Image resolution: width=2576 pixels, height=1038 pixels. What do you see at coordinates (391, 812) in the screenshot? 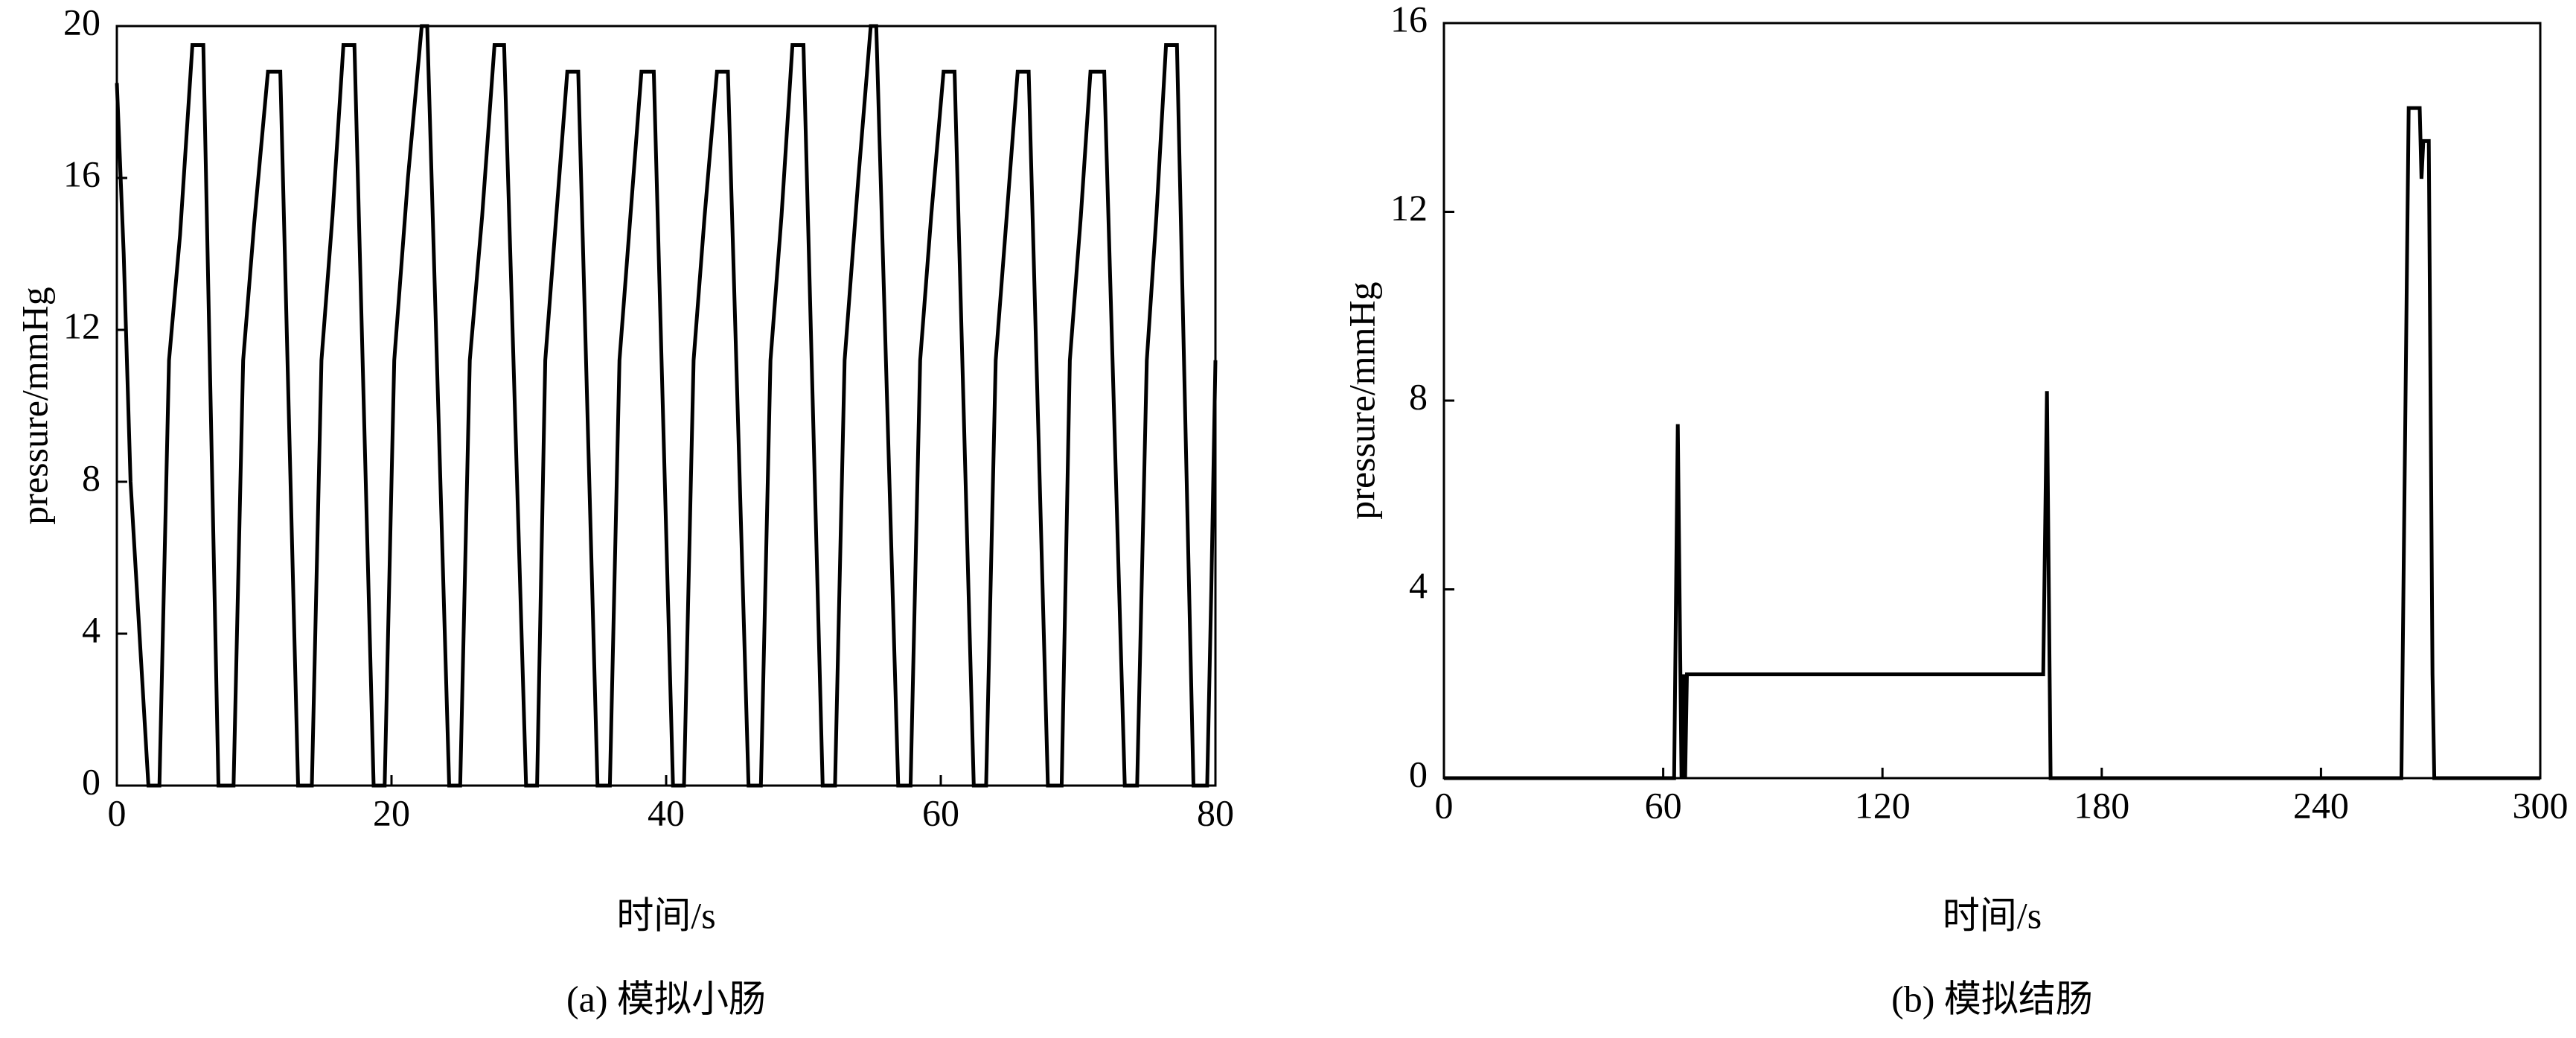
I see `x-tick-label: 20` at bounding box center [391, 812].